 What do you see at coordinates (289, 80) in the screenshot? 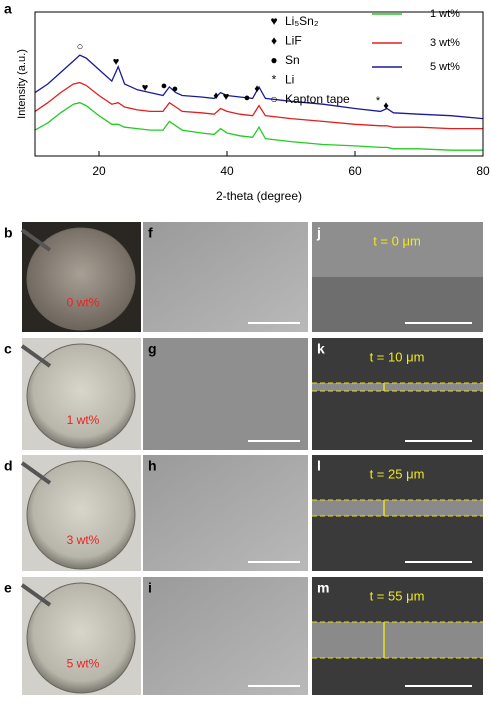
I see `phase-name: Li` at bounding box center [289, 80].